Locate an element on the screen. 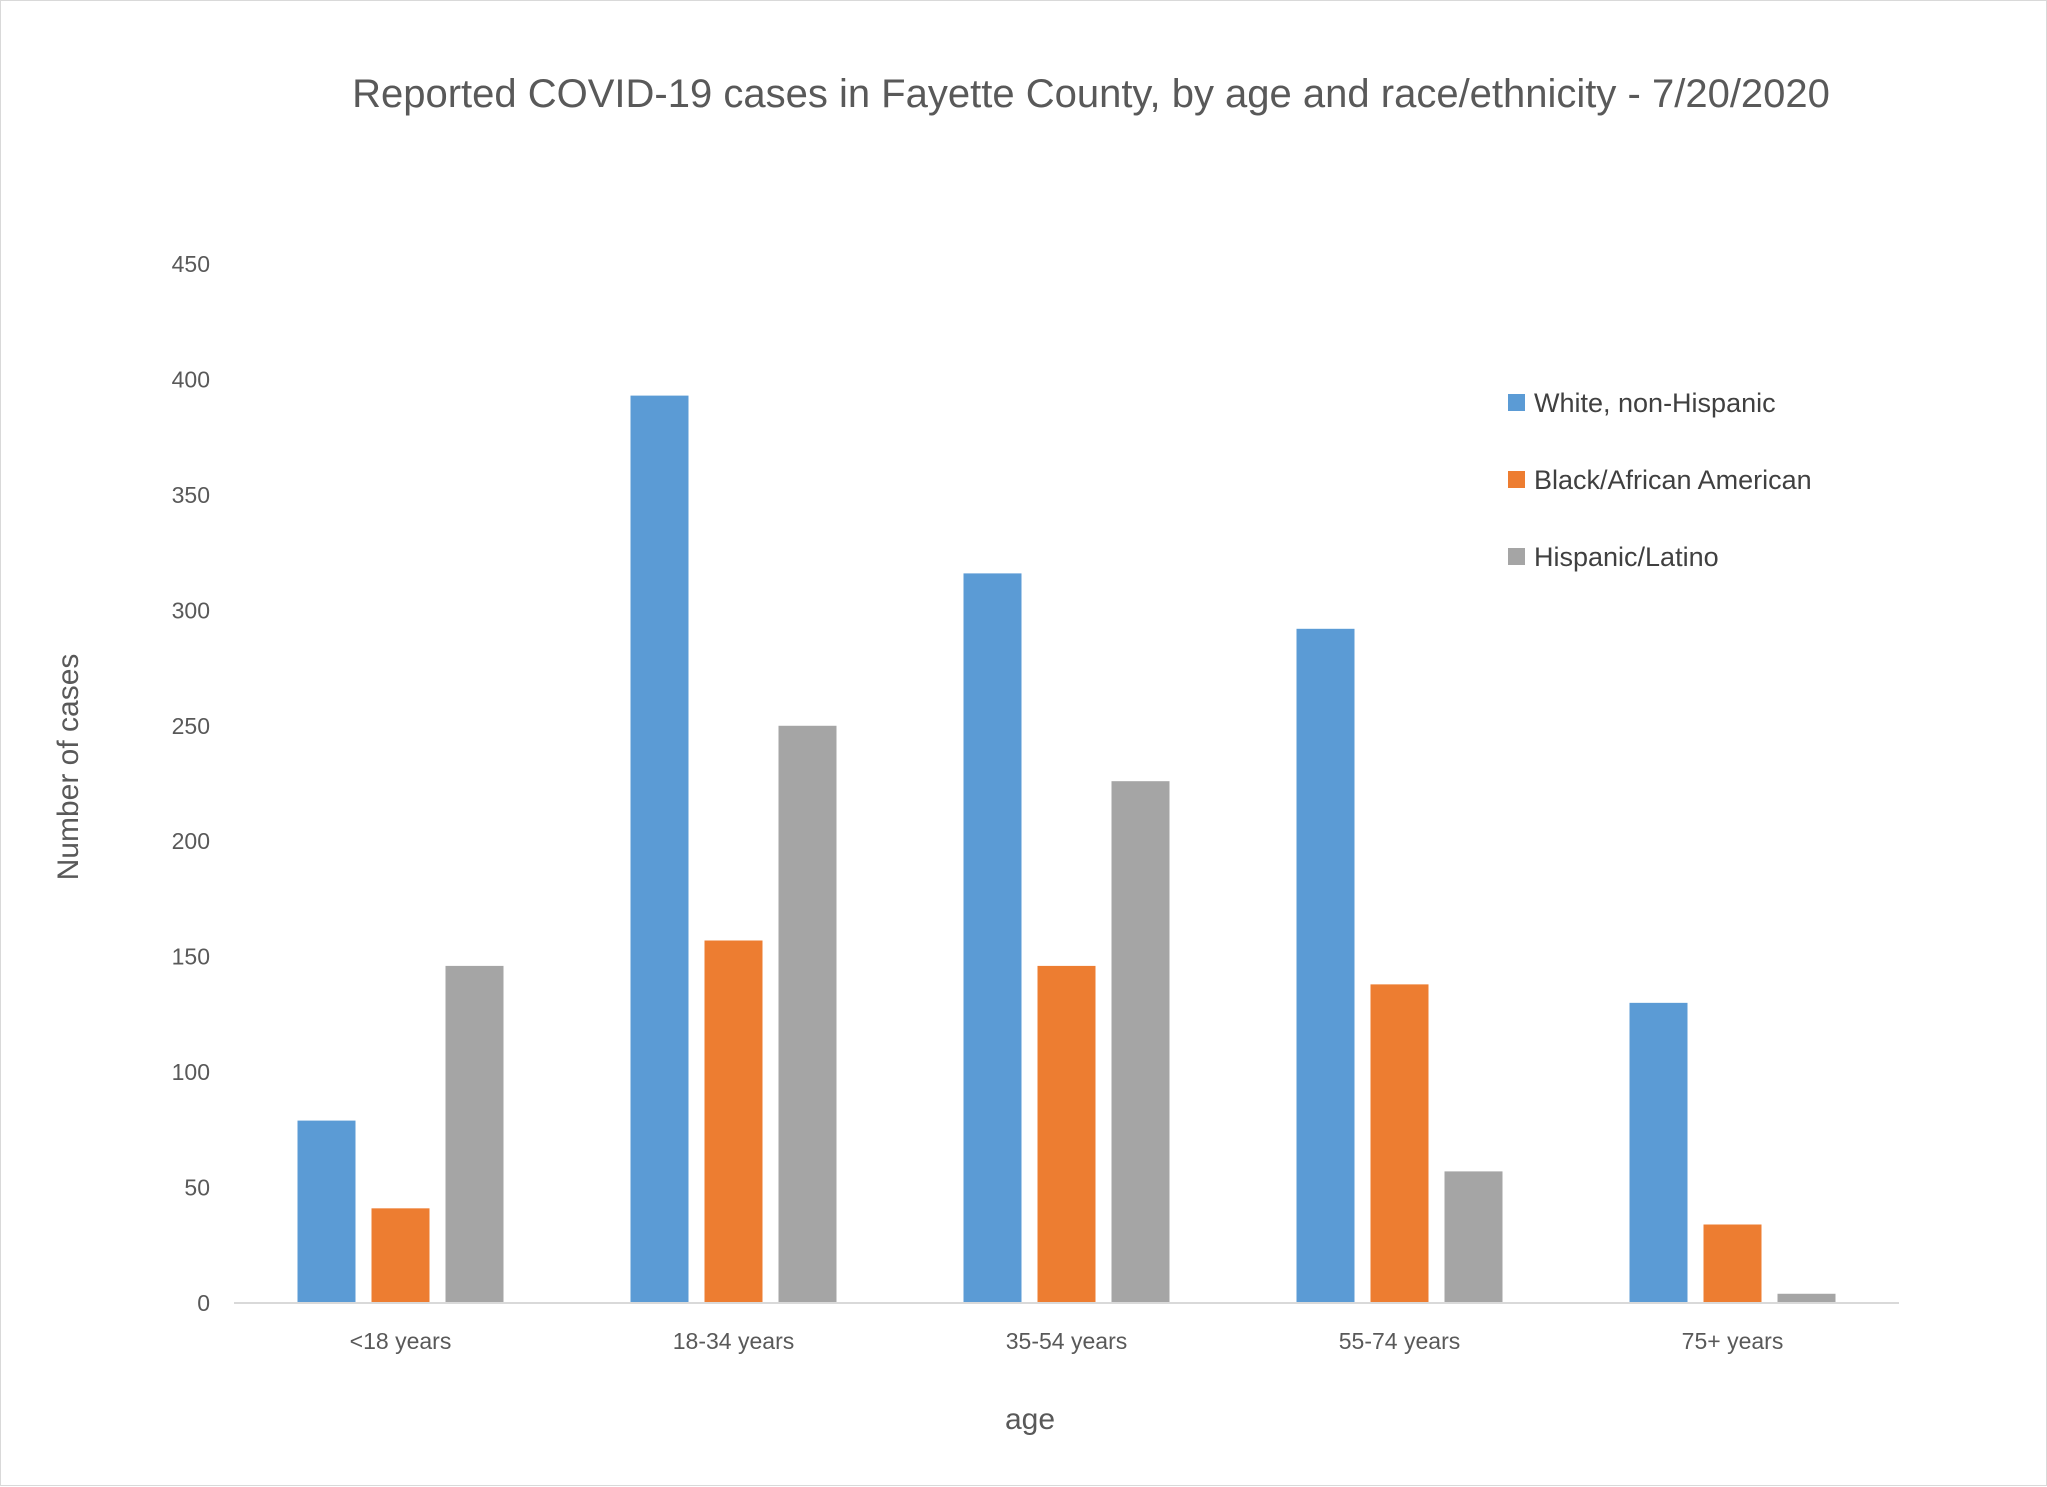  legend-label: Hispanic/Latino is located at coordinates (1626, 557).